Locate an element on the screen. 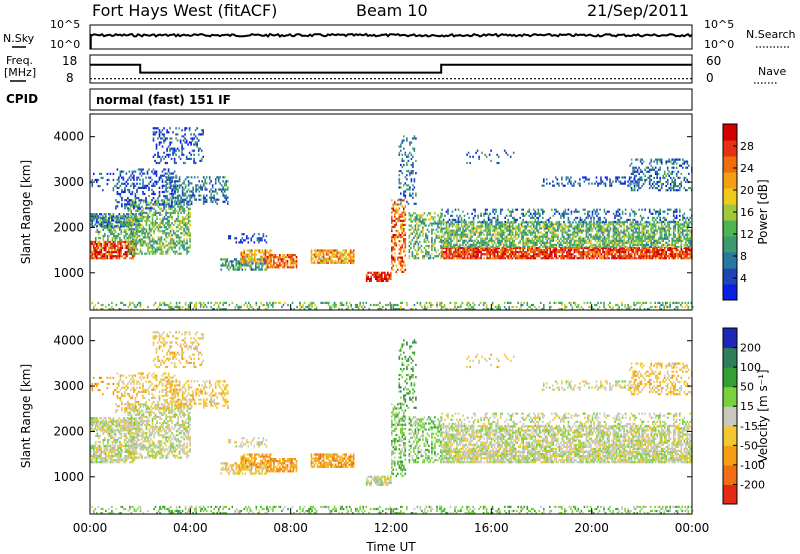  nsky-panel: N.Sky 10^5 10^0 10^5 10^0 N.Search is located at coordinates (399, 34).